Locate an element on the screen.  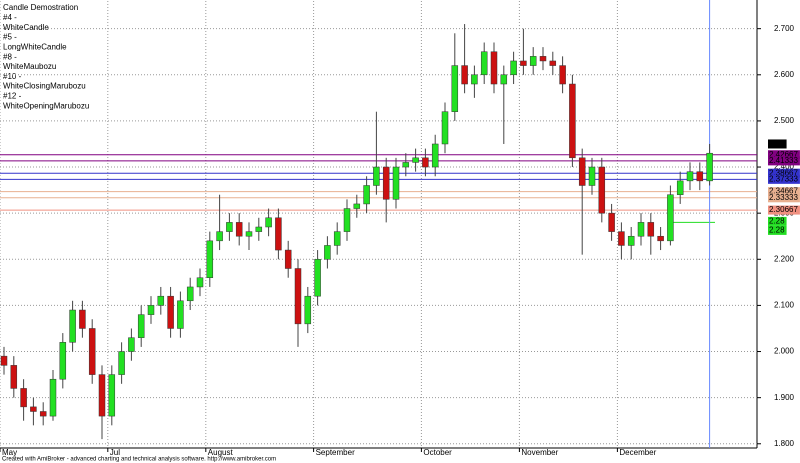
y-tick-label: 2.600 is located at coordinates (784, 74).